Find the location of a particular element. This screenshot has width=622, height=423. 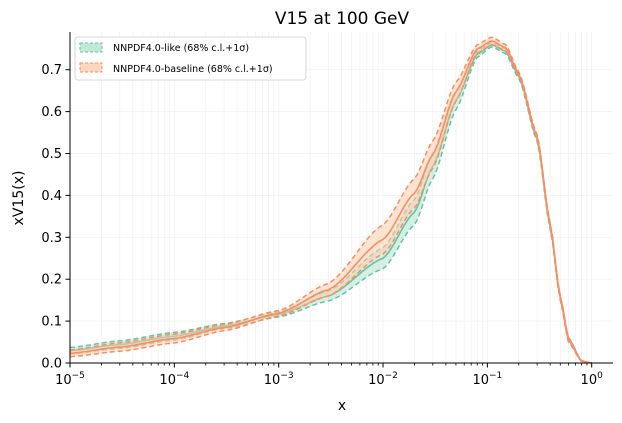

y-tick-label: 0.2 is located at coordinates (51, 280).